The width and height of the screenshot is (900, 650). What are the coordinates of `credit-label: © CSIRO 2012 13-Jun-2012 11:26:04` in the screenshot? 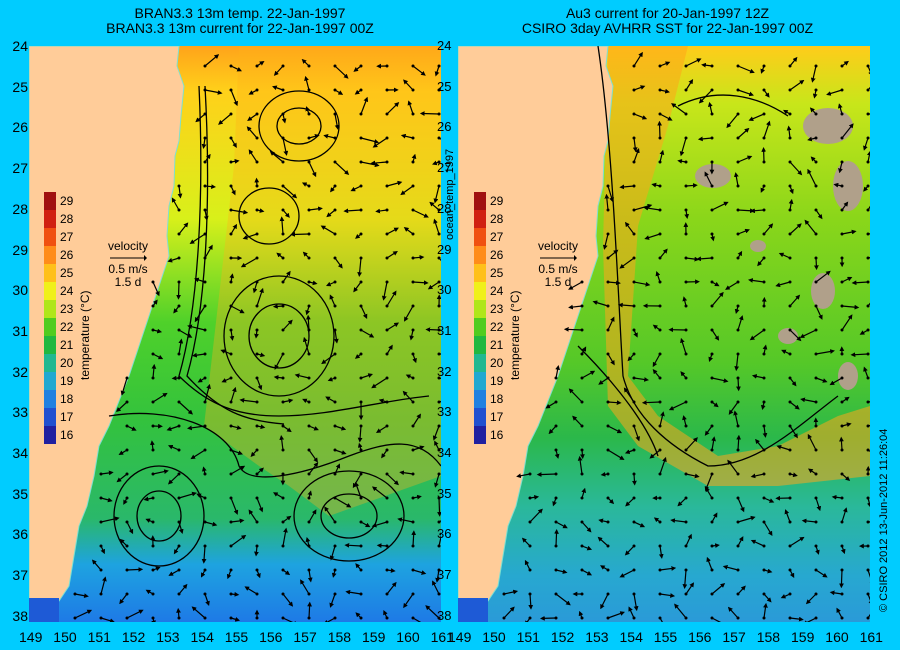 It's located at (884, 520).